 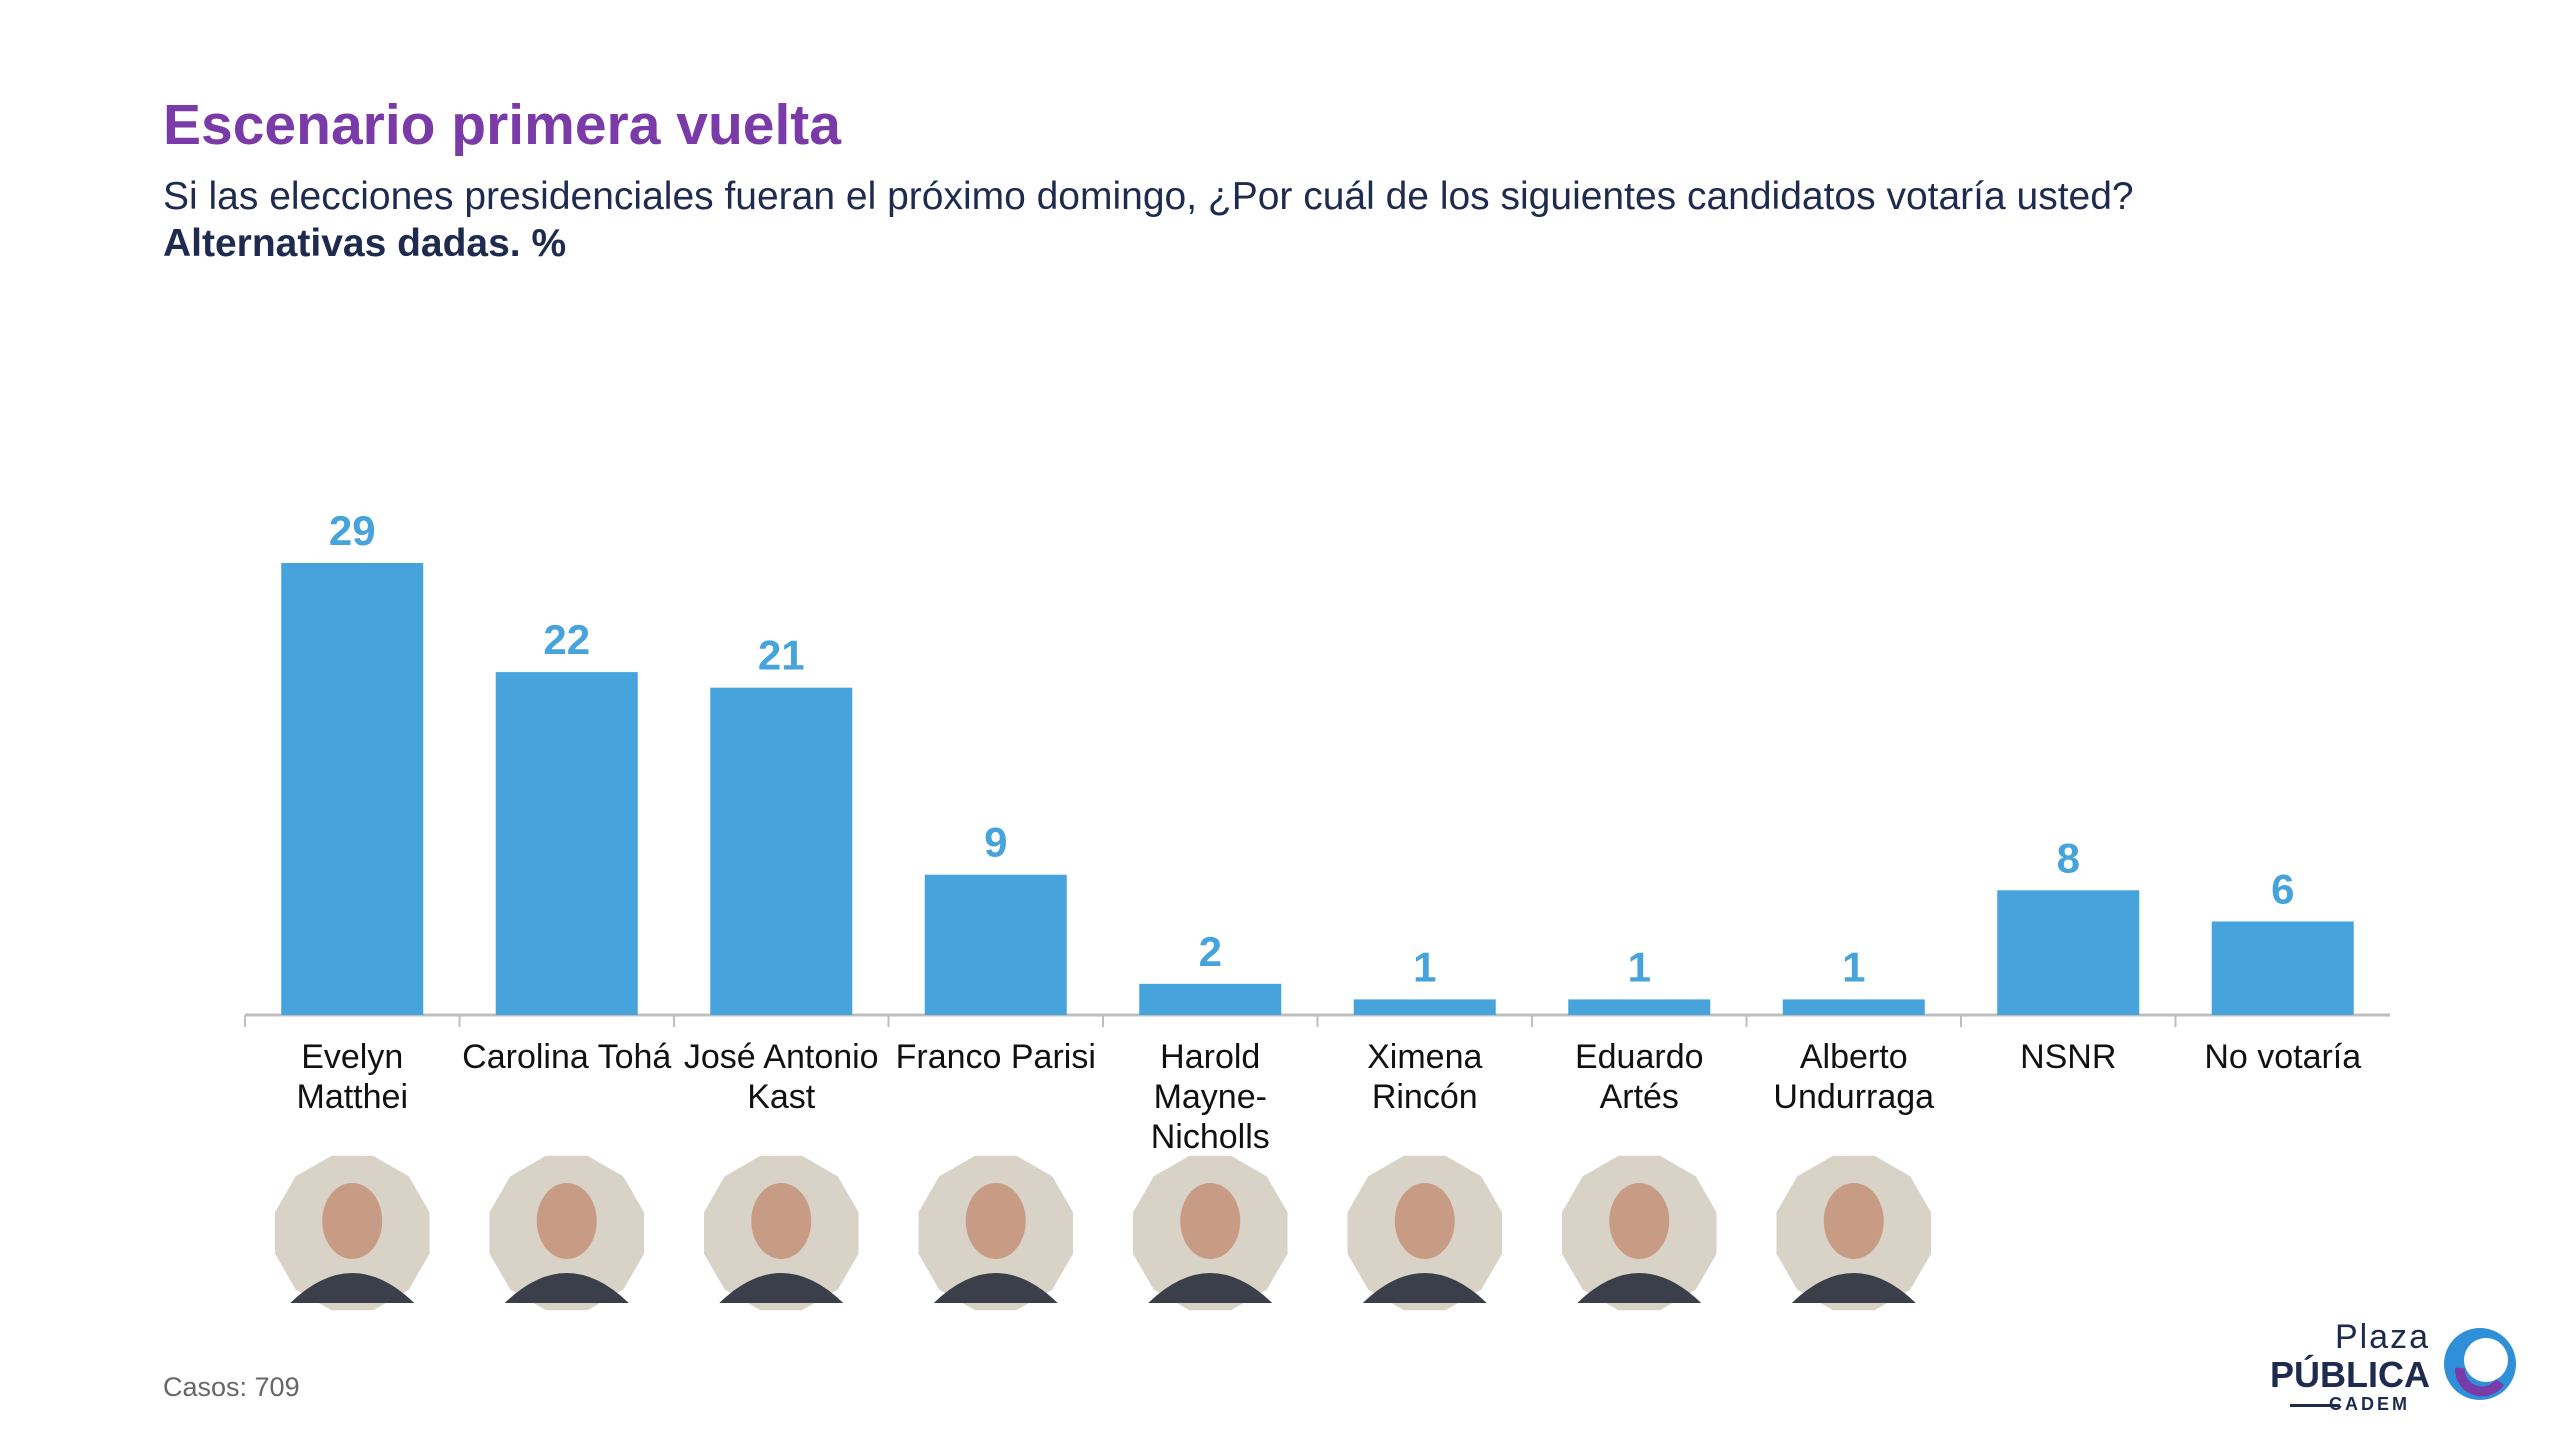 I want to click on category-label: Carolina Tohá, so click(x=566, y=1057).